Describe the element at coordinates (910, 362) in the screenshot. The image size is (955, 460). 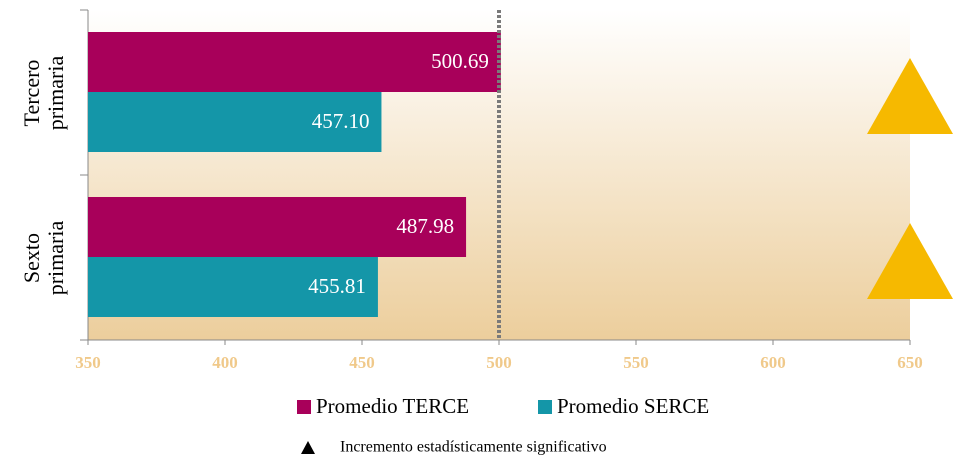
I see `x-tick-label: 650` at that location.